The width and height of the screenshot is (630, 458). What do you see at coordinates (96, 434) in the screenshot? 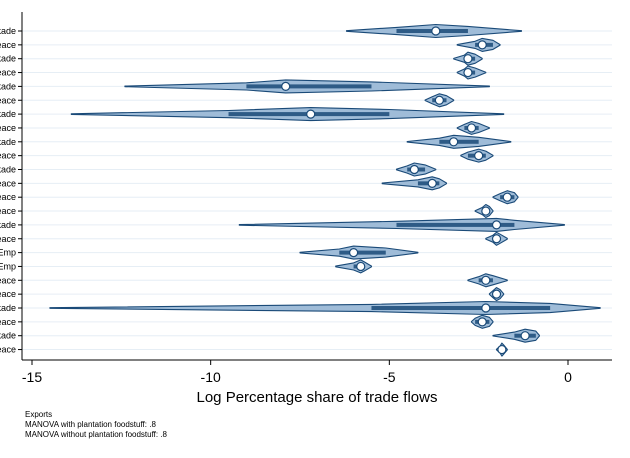
I see `notes-line-3: MANOVA without plantation foodstuff: .8` at bounding box center [96, 434].